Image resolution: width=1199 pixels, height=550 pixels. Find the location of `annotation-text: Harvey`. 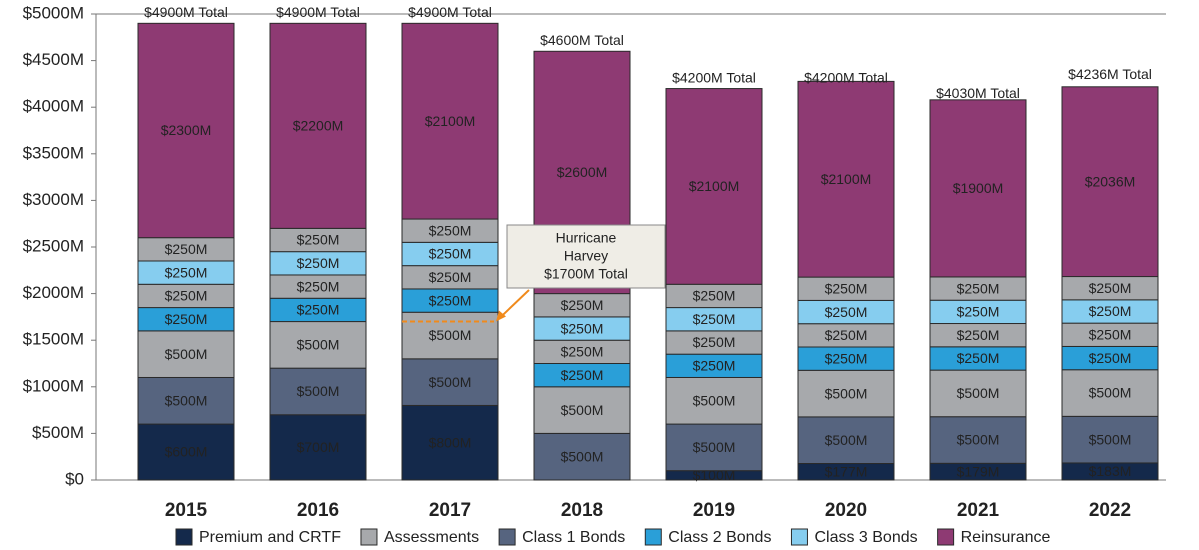

annotation-text: Harvey is located at coordinates (586, 256).